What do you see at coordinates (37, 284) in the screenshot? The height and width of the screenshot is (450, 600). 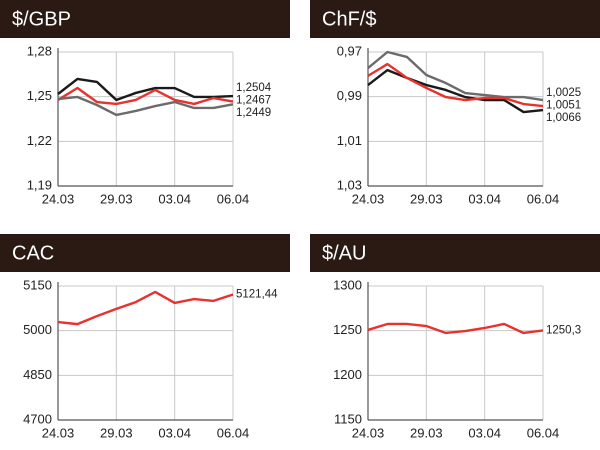 I see `y-tick-label: 5150` at bounding box center [37, 284].